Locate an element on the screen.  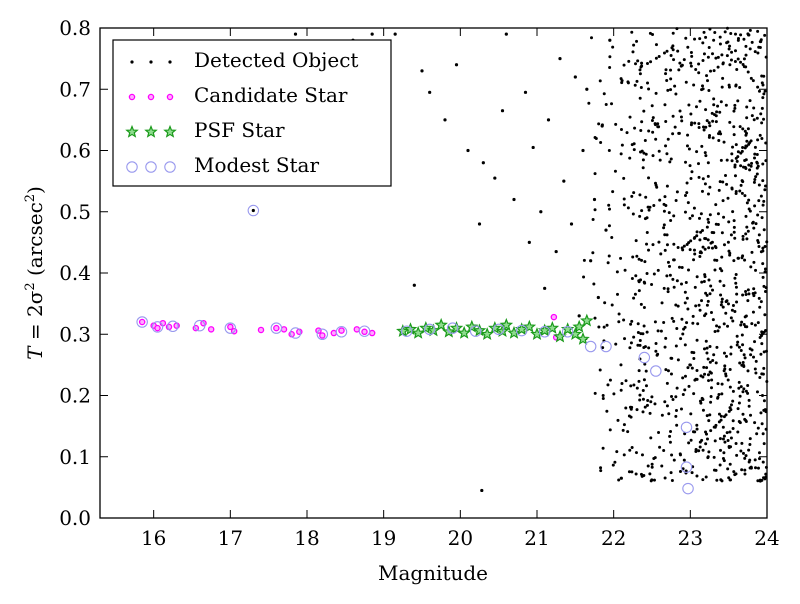
x-axis-label: Magnitude is located at coordinates (433, 573).